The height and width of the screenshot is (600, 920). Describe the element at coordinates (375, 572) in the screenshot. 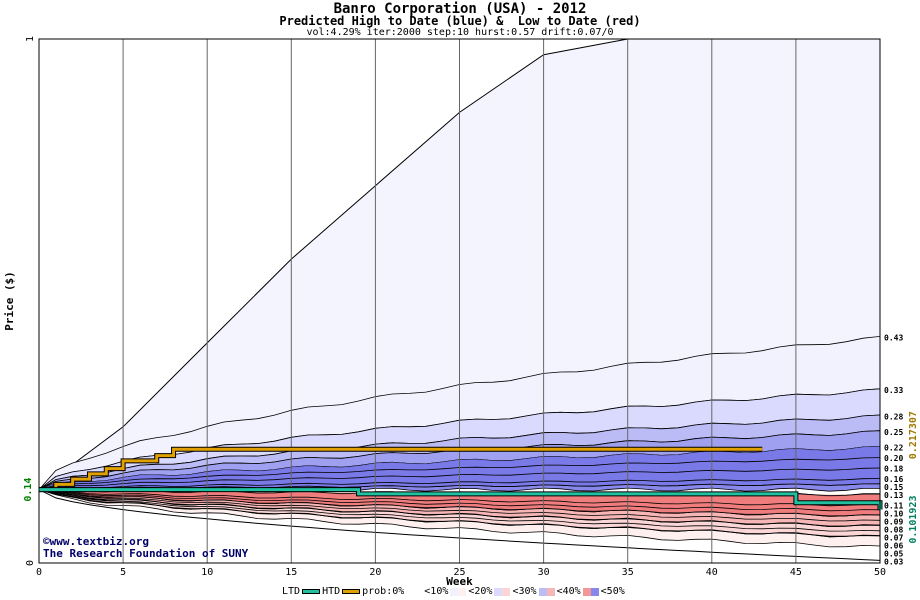

I see `x-tick-label-20: 20` at that location.